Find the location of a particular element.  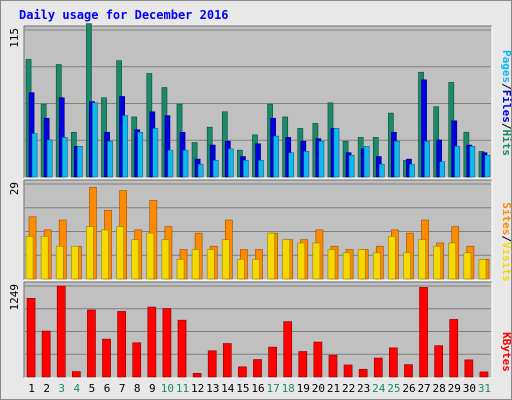

x-tick-label: 19 is located at coordinates (303, 388).